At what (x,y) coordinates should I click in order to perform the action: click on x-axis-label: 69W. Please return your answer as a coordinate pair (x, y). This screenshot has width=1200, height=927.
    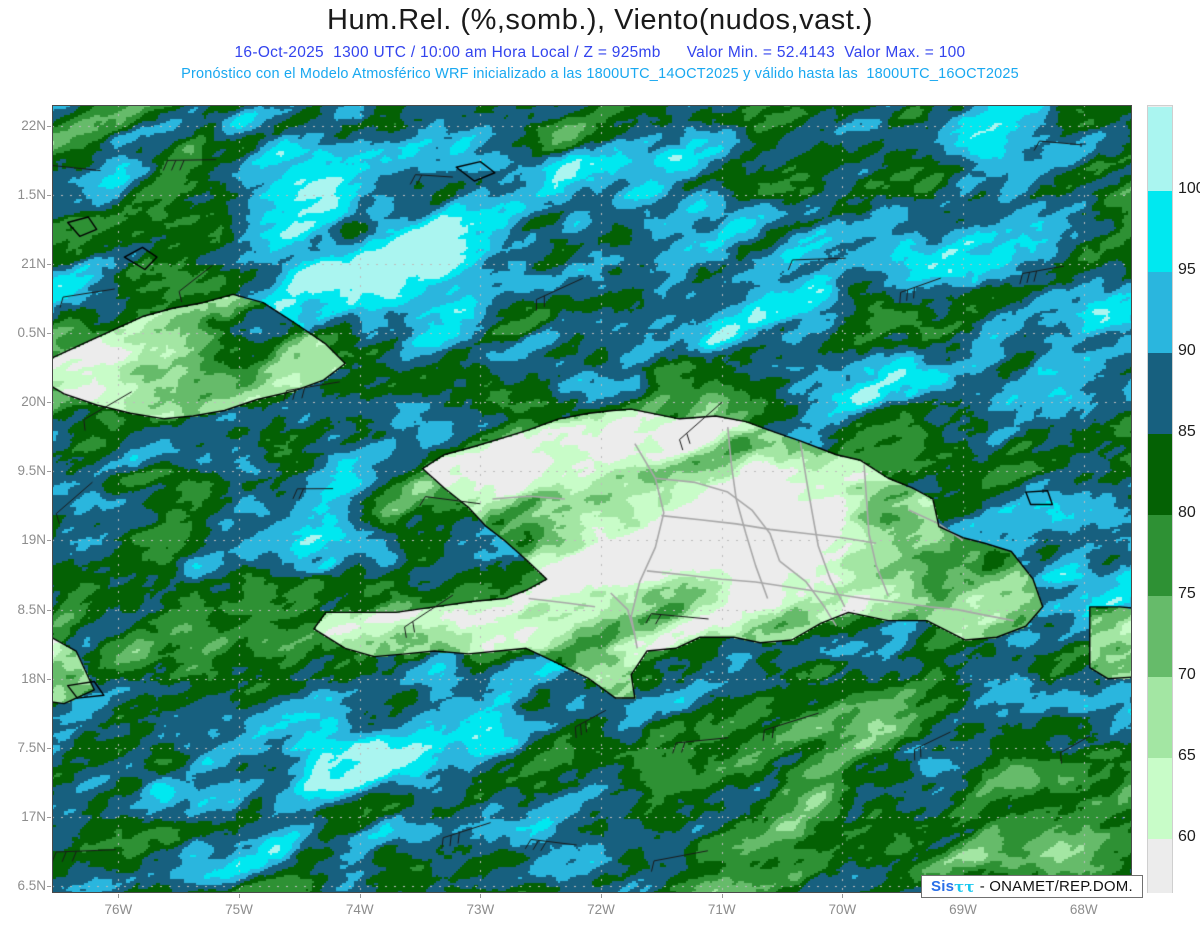
    Looking at the image, I should click on (963, 909).